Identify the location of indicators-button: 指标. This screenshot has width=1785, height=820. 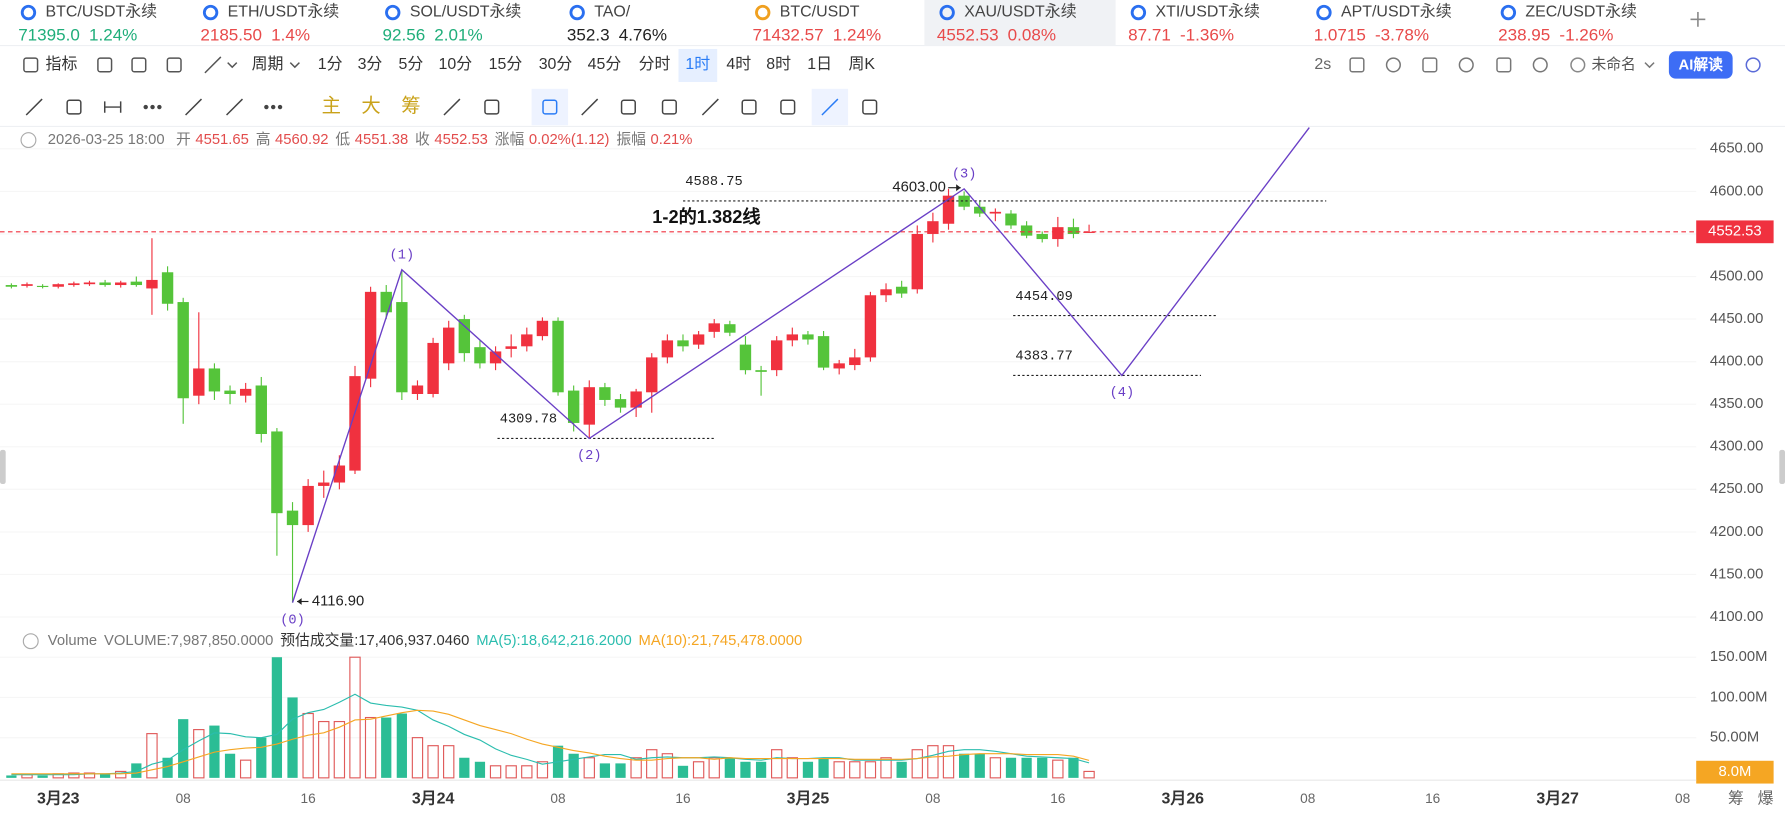
(62, 64).